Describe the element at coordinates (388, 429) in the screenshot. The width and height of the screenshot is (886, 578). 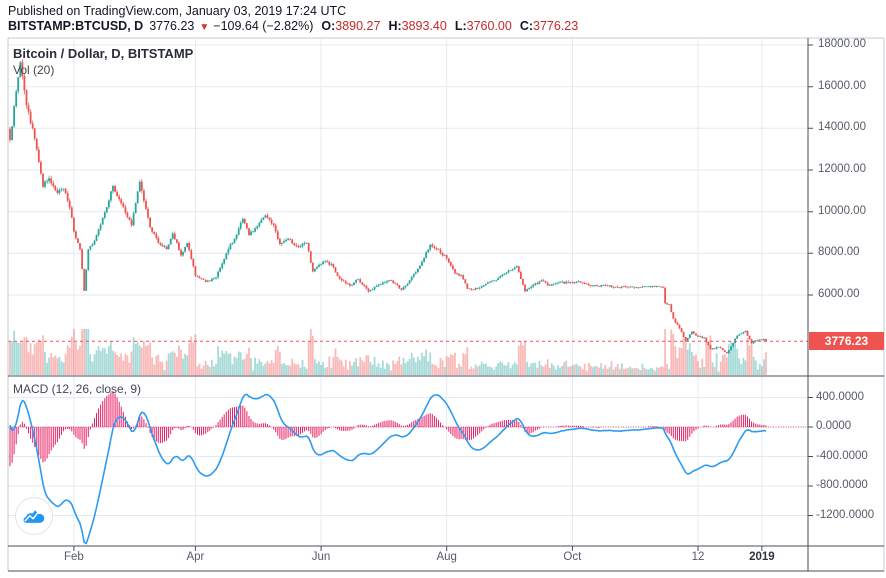
I see `macd-histogram` at that location.